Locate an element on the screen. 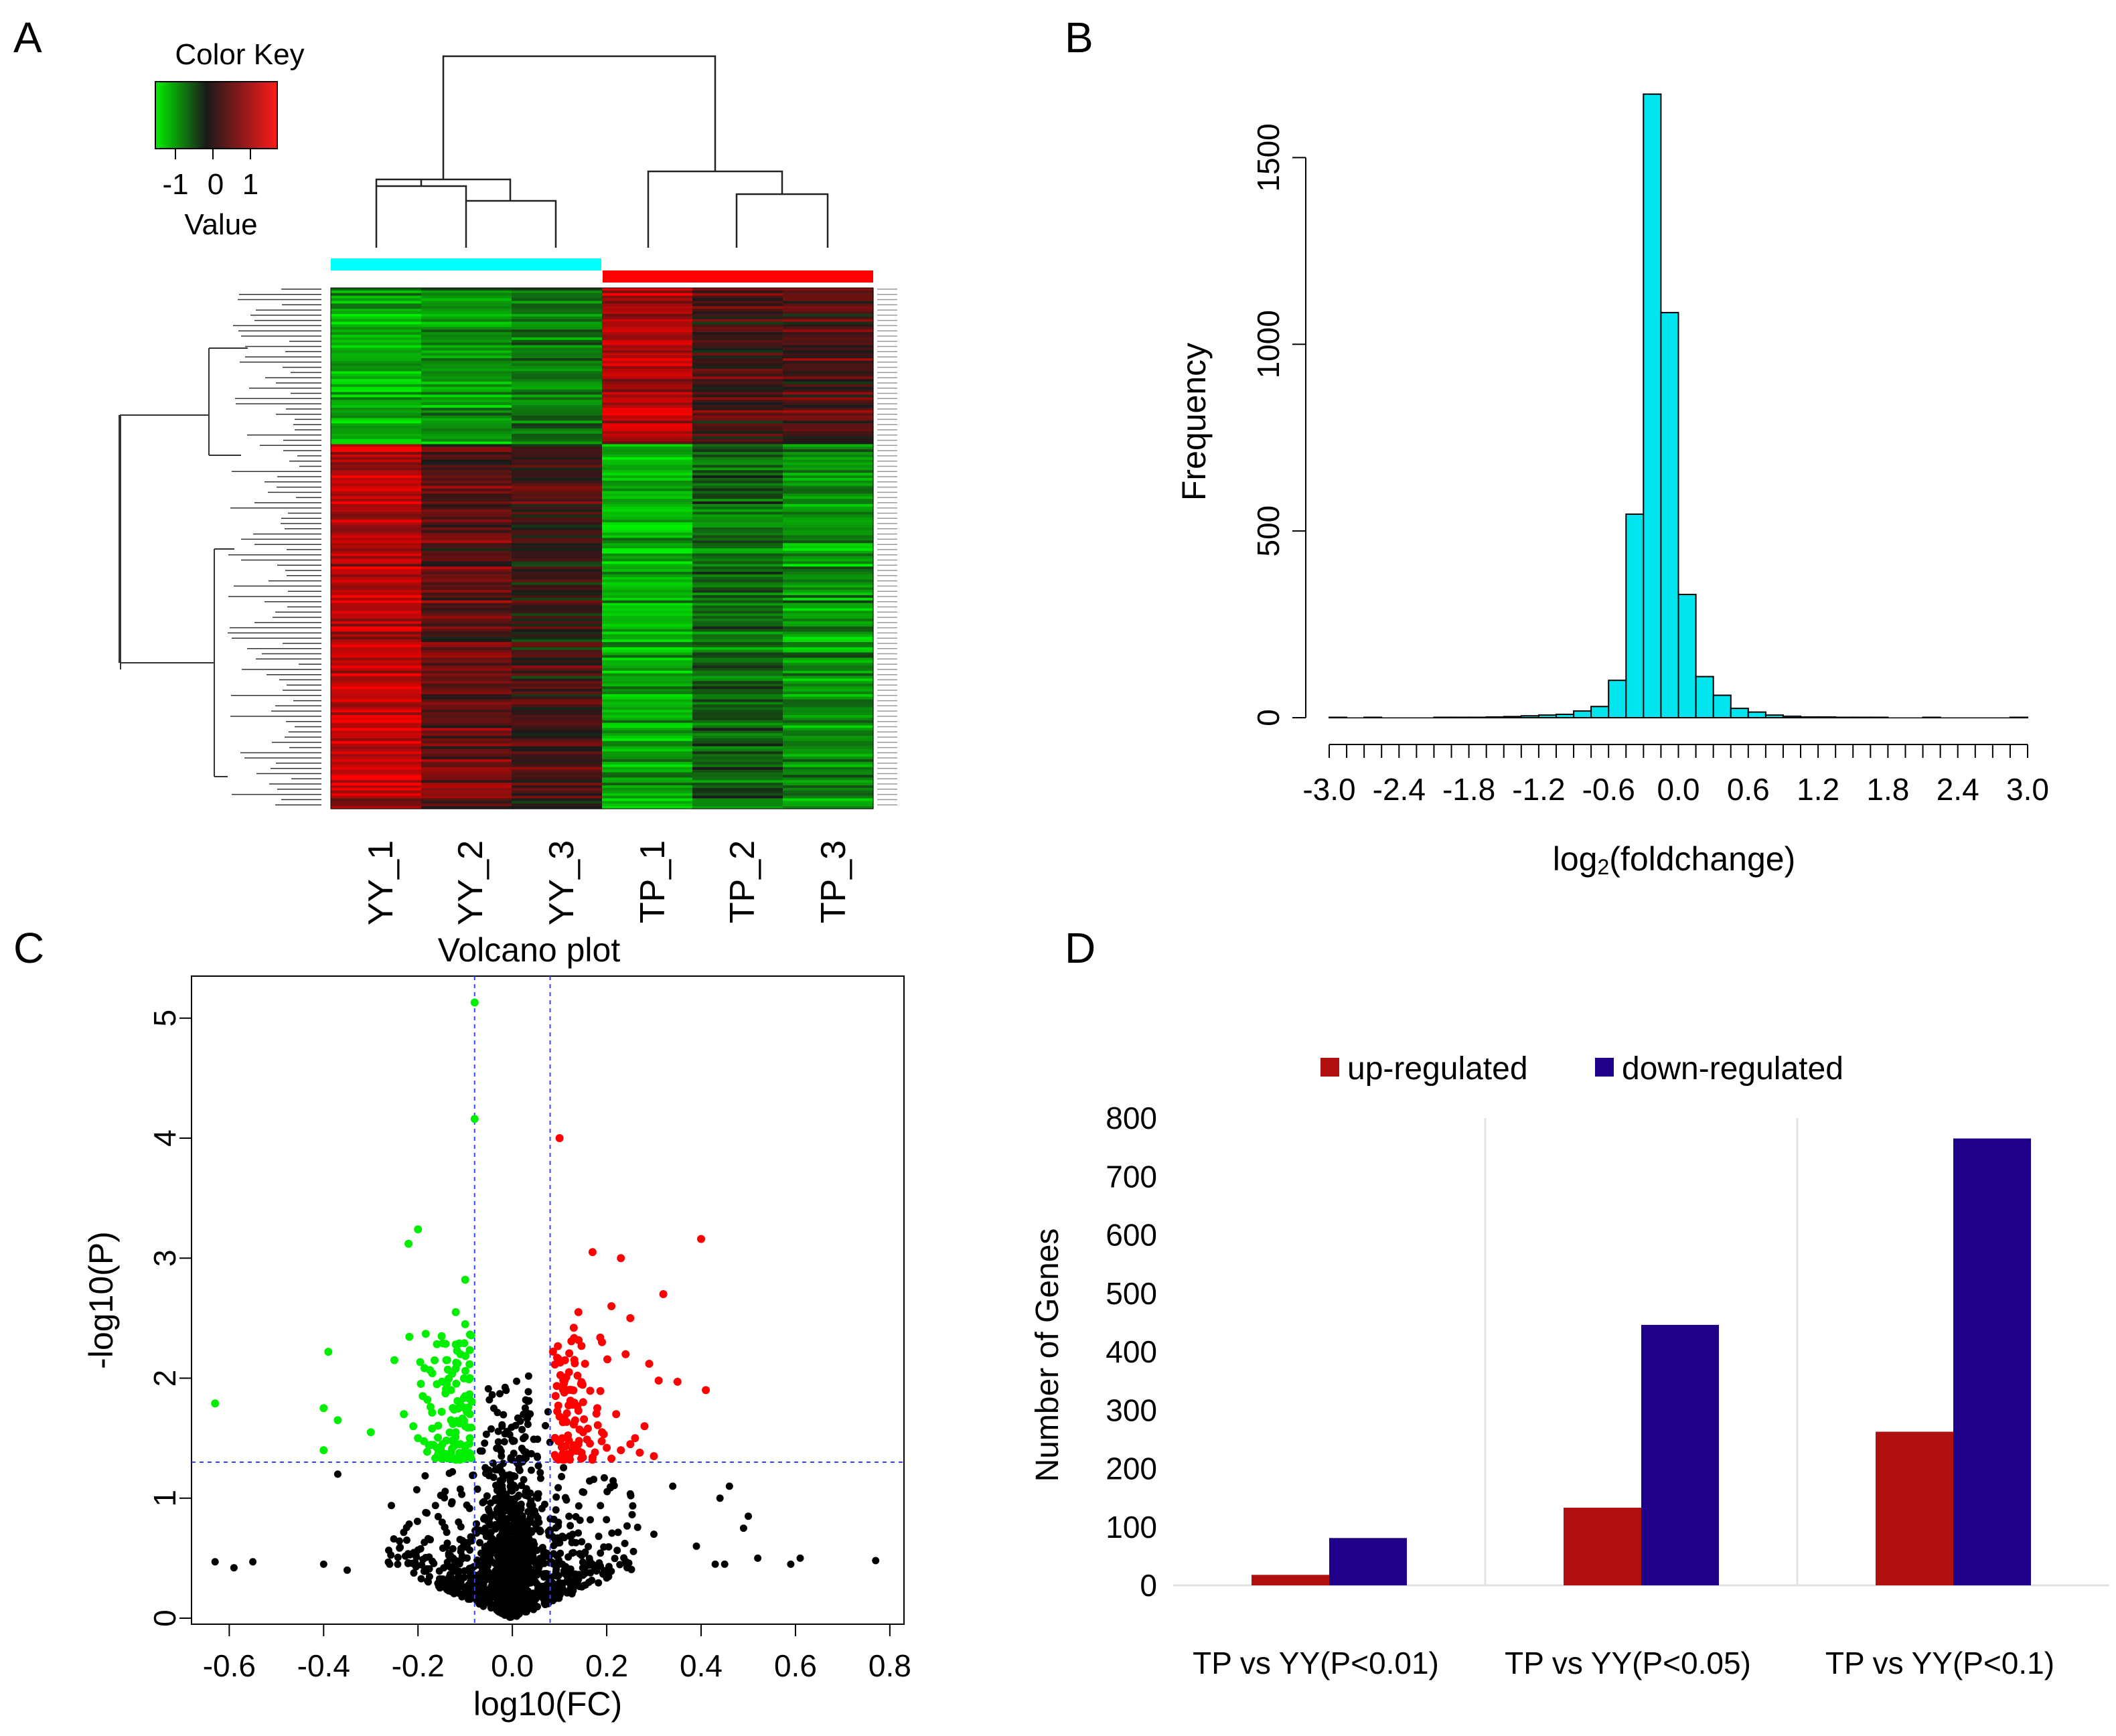 The height and width of the screenshot is (1736, 2116). sample-label-yy3: YY_3 is located at coordinates (561, 883).